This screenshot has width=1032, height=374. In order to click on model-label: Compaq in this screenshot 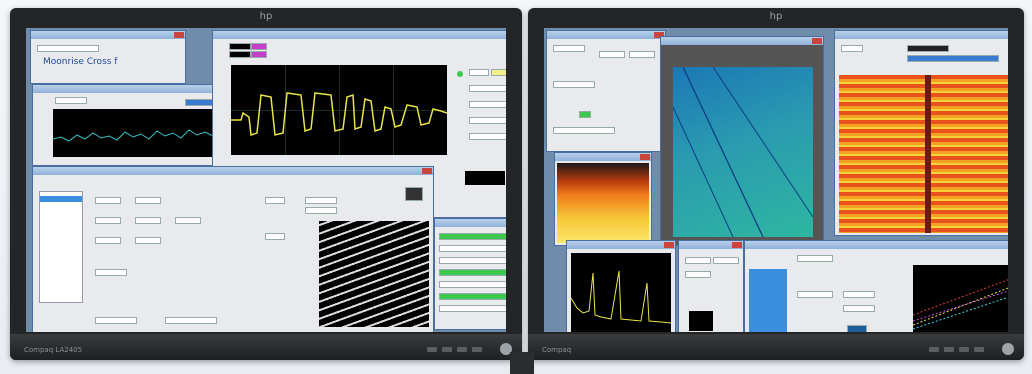, I will do `click(557, 350)`.